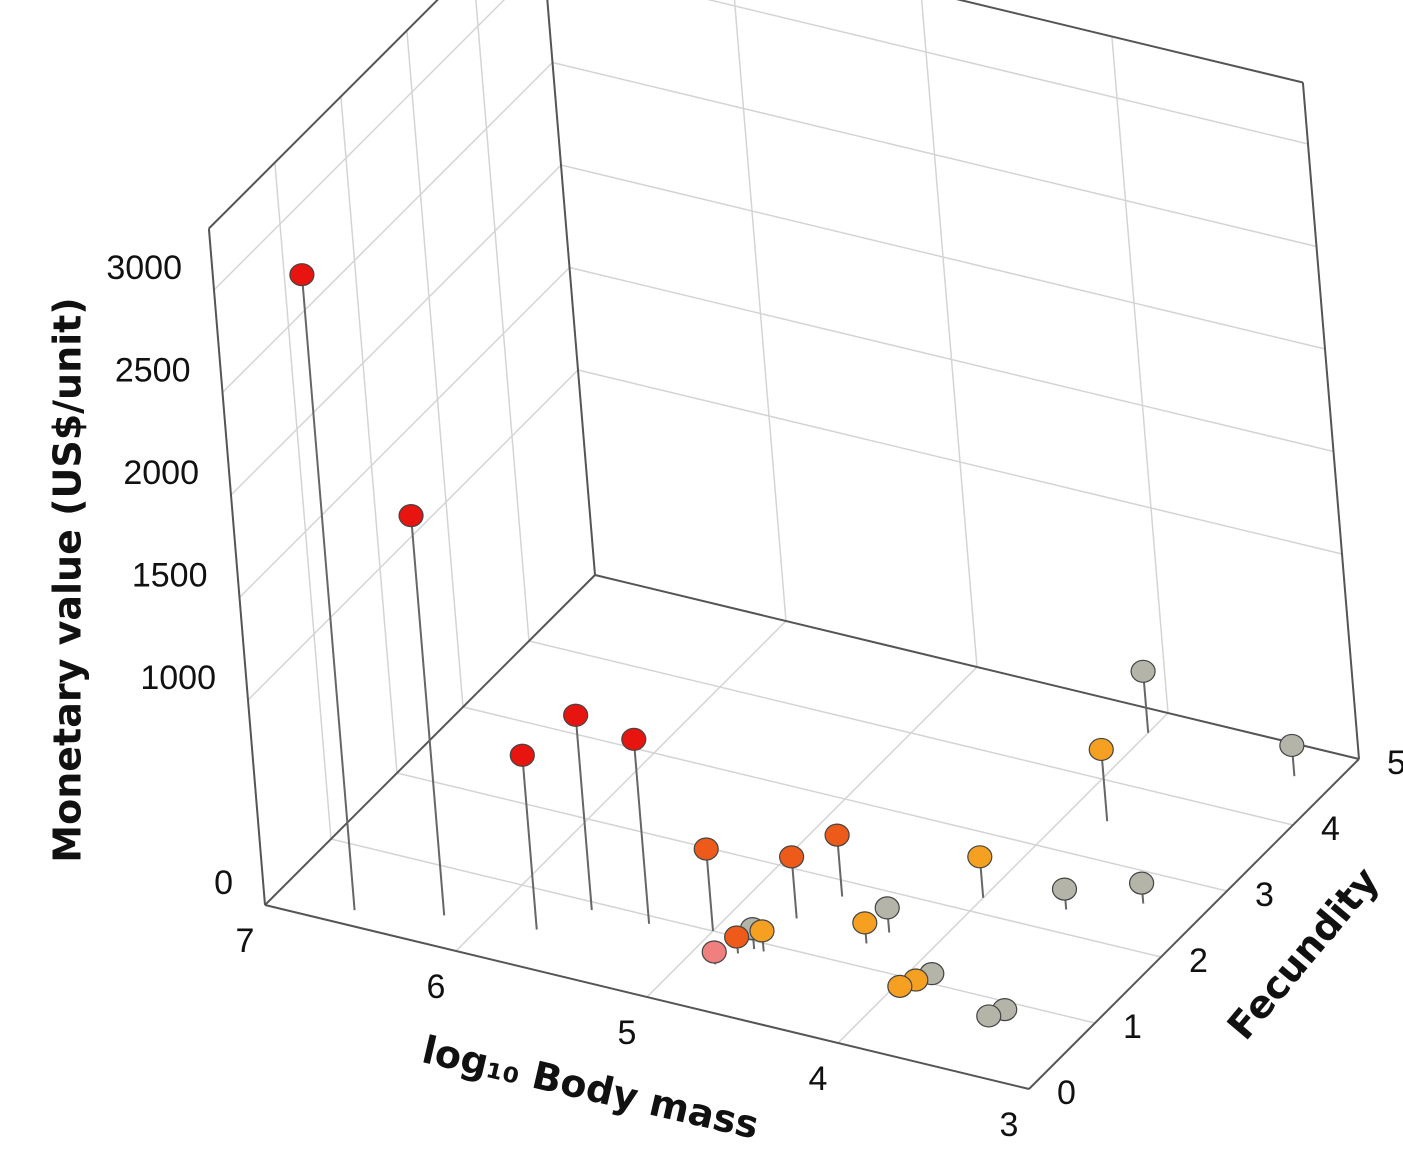  Describe the element at coordinates (627, 1033) in the screenshot. I see `x-tick-label: 5` at that location.